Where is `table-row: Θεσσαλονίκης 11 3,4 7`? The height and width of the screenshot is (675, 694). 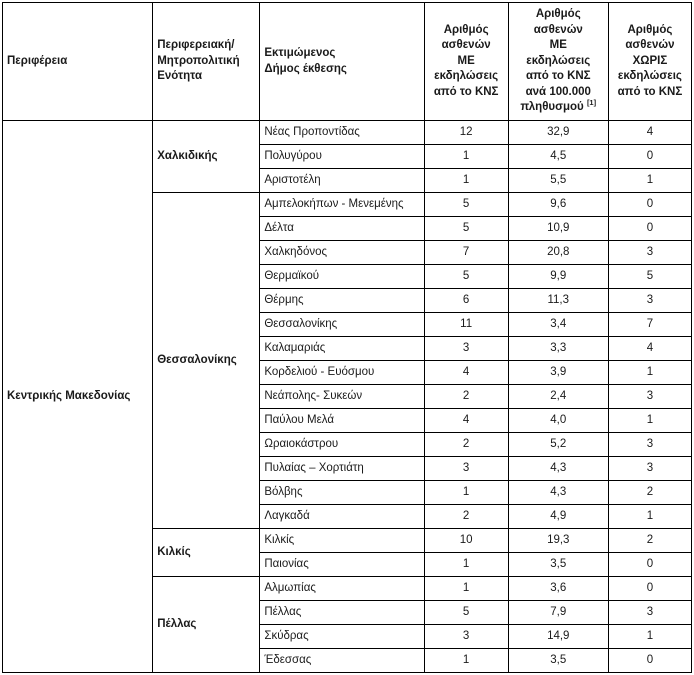
table-row: Θεσσαλονίκης 11 3,4 7 is located at coordinates (348, 324).